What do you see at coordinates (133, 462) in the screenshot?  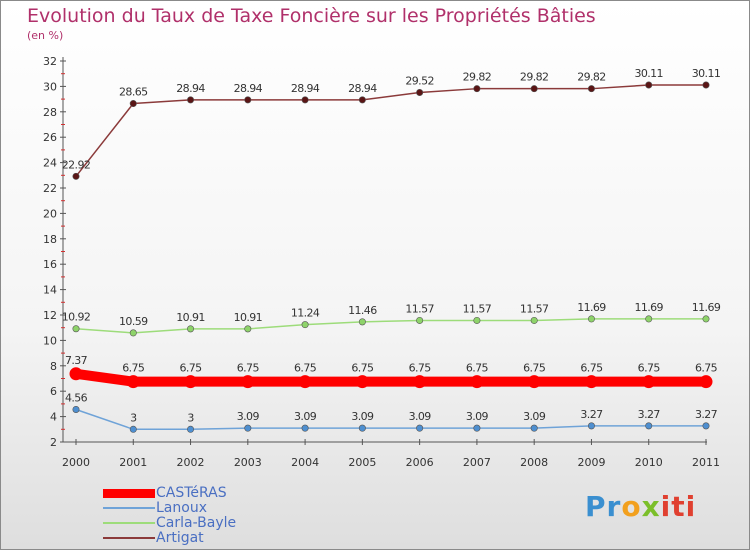 I see `x-tick-label: 2001` at bounding box center [133, 462].